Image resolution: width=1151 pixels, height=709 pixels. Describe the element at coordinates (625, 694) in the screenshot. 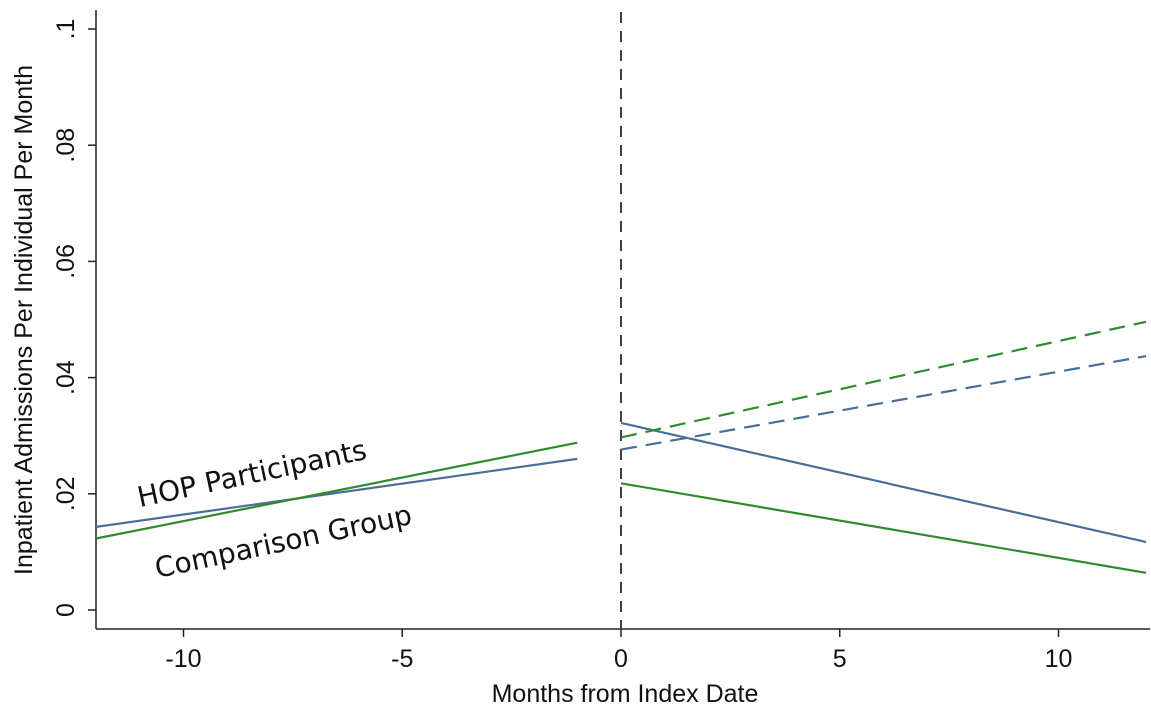

I see `x-axis-title: Months from Index Date` at that location.